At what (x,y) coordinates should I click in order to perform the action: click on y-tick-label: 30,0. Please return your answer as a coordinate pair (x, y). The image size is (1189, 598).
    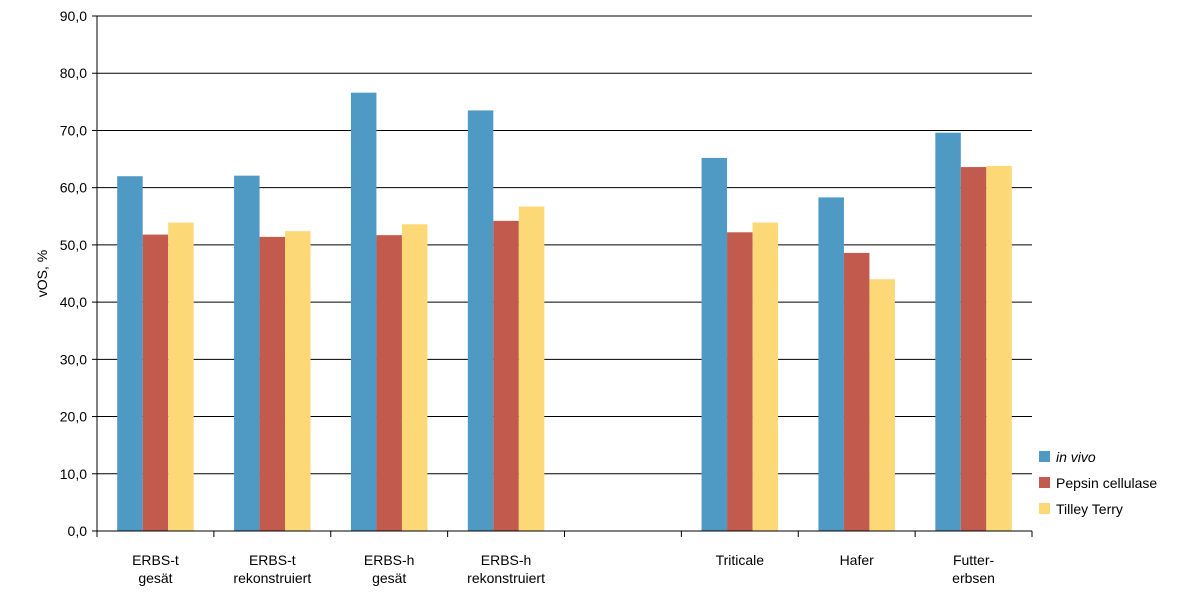
    Looking at the image, I should click on (73, 359).